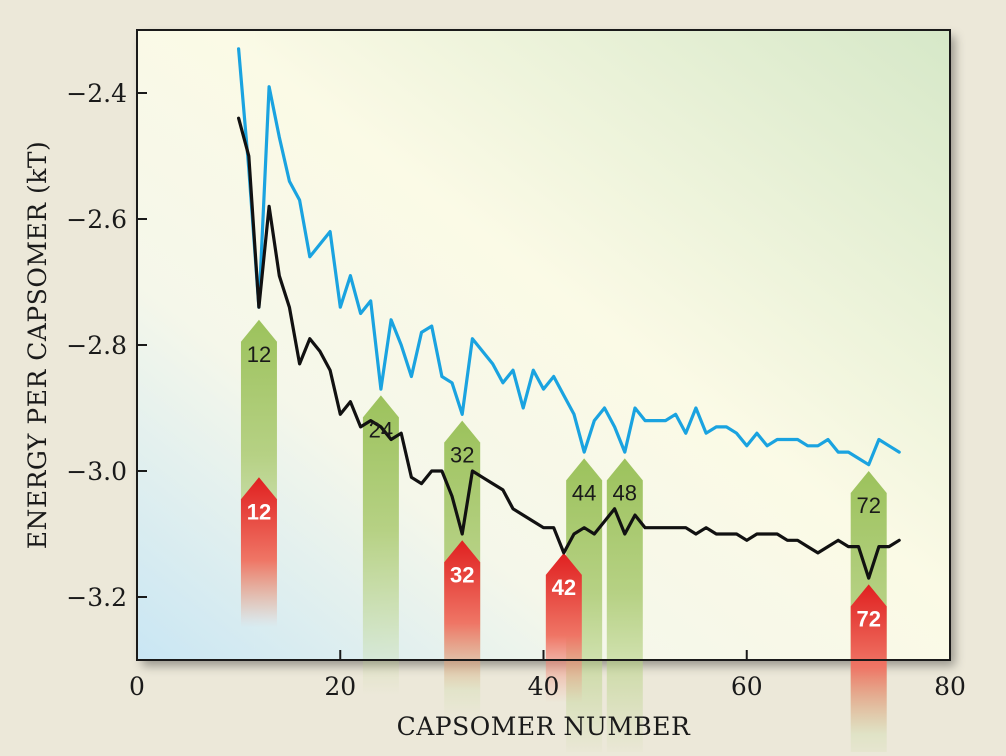  Describe the element at coordinates (564, 587) in the screenshot. I see `red-marker-label-42: 42` at that location.